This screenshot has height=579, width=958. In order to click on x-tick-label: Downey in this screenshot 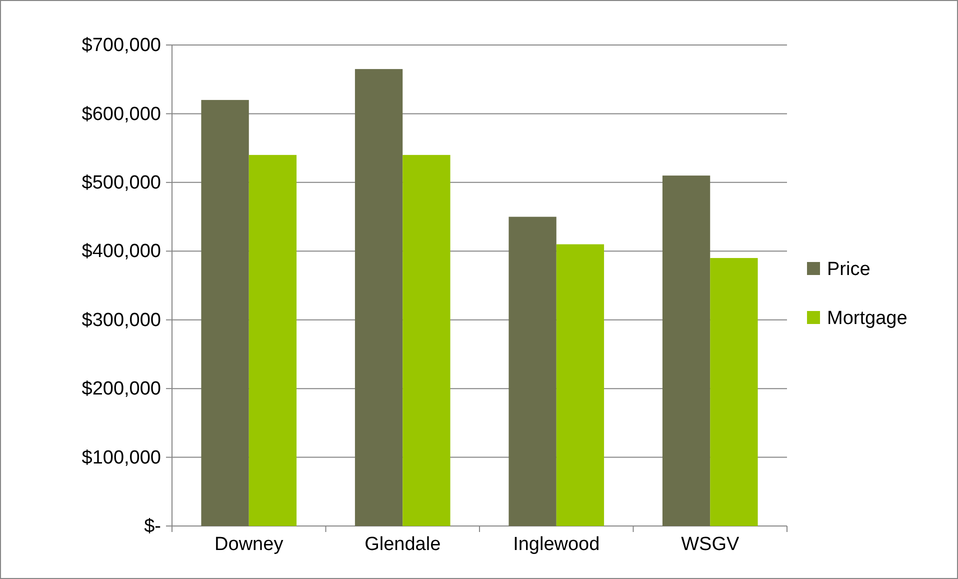, I will do `click(249, 544)`.